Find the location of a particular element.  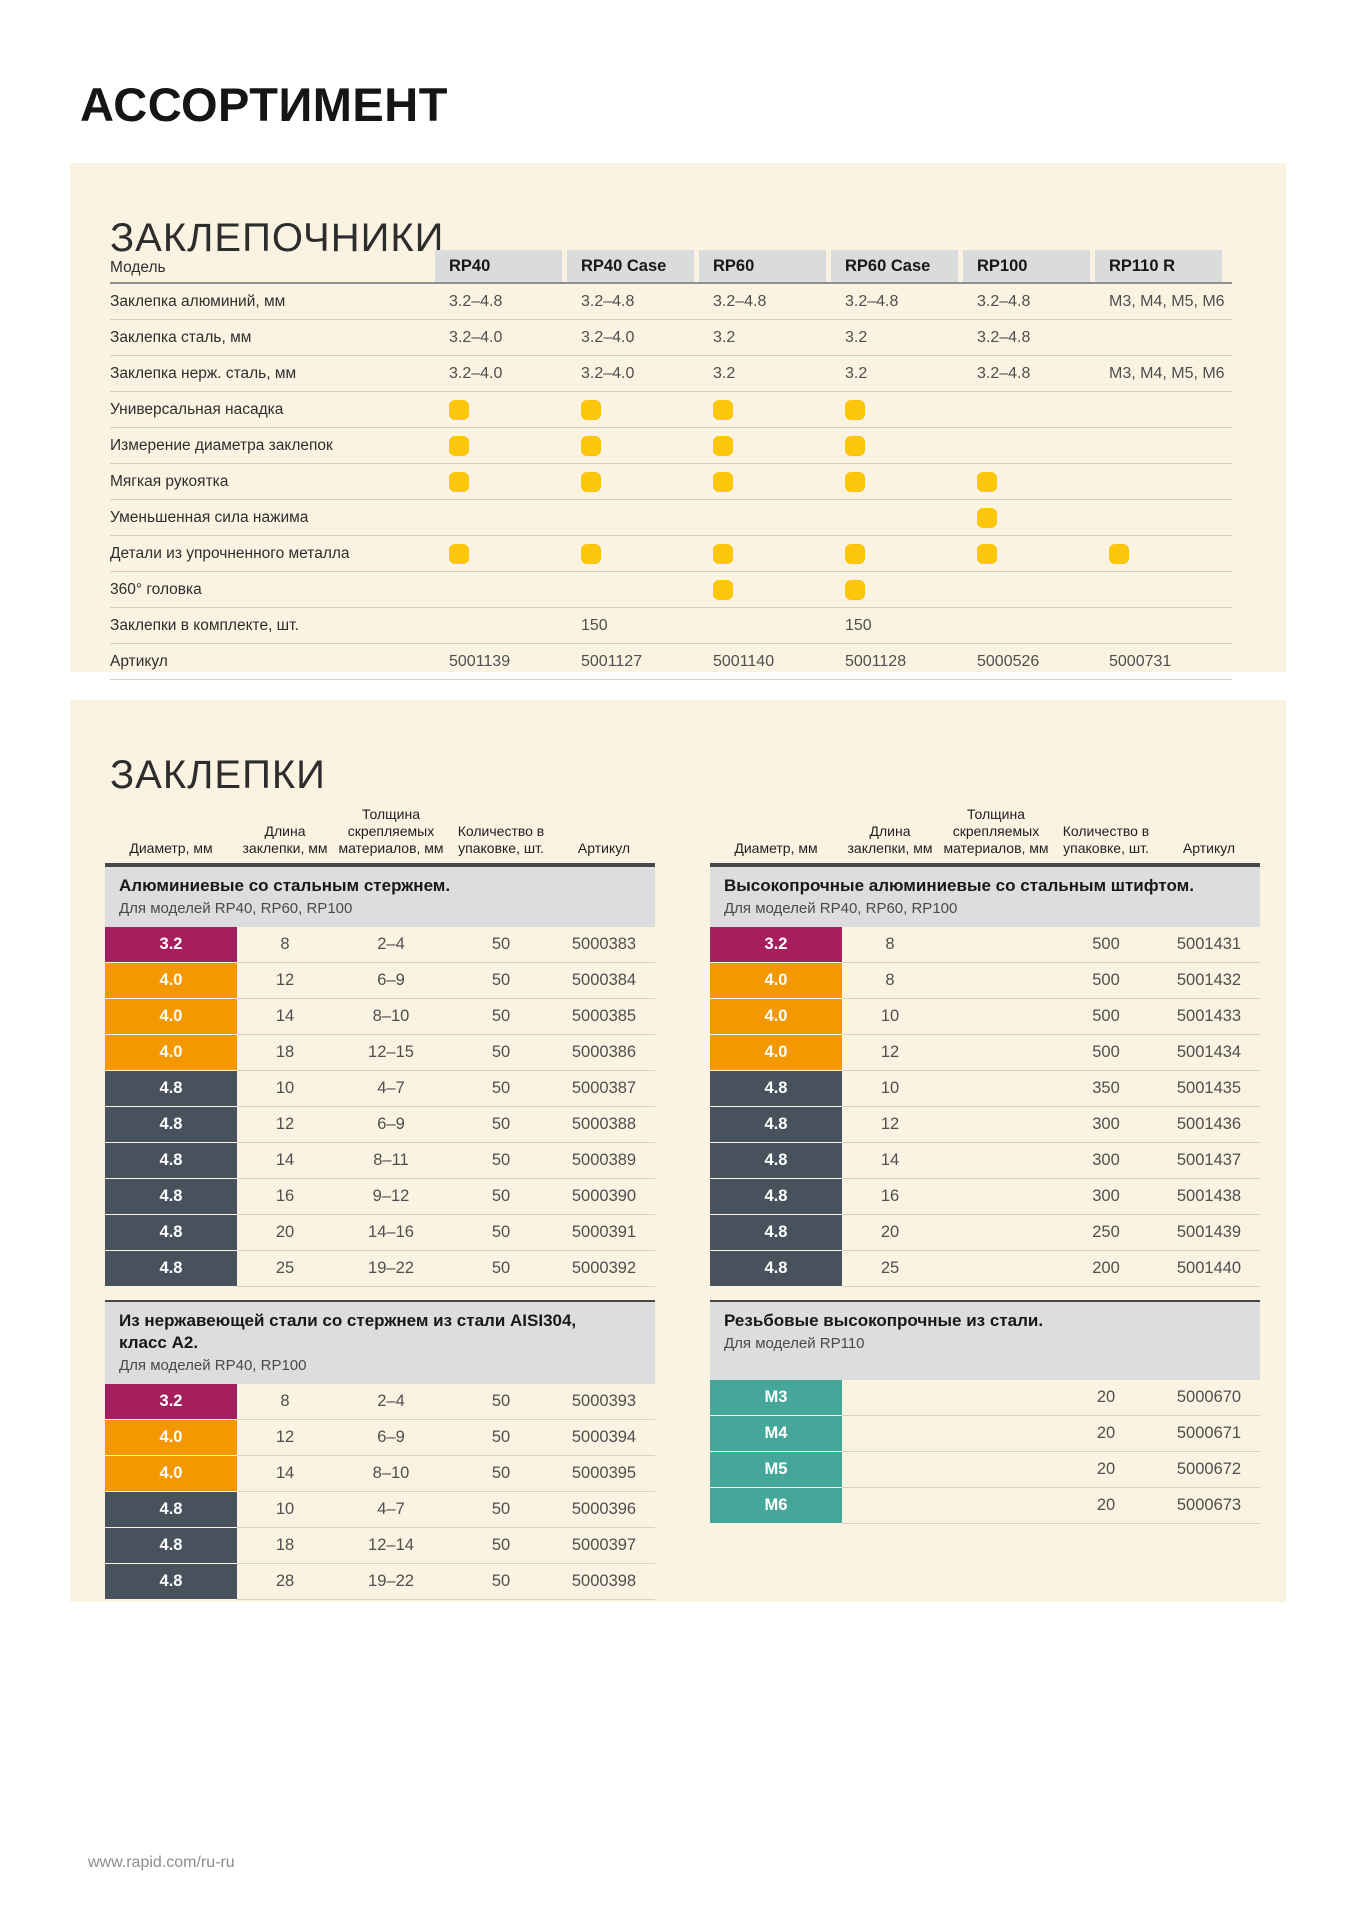

column-header: Длина заклепки, мм is located at coordinates (285, 839).